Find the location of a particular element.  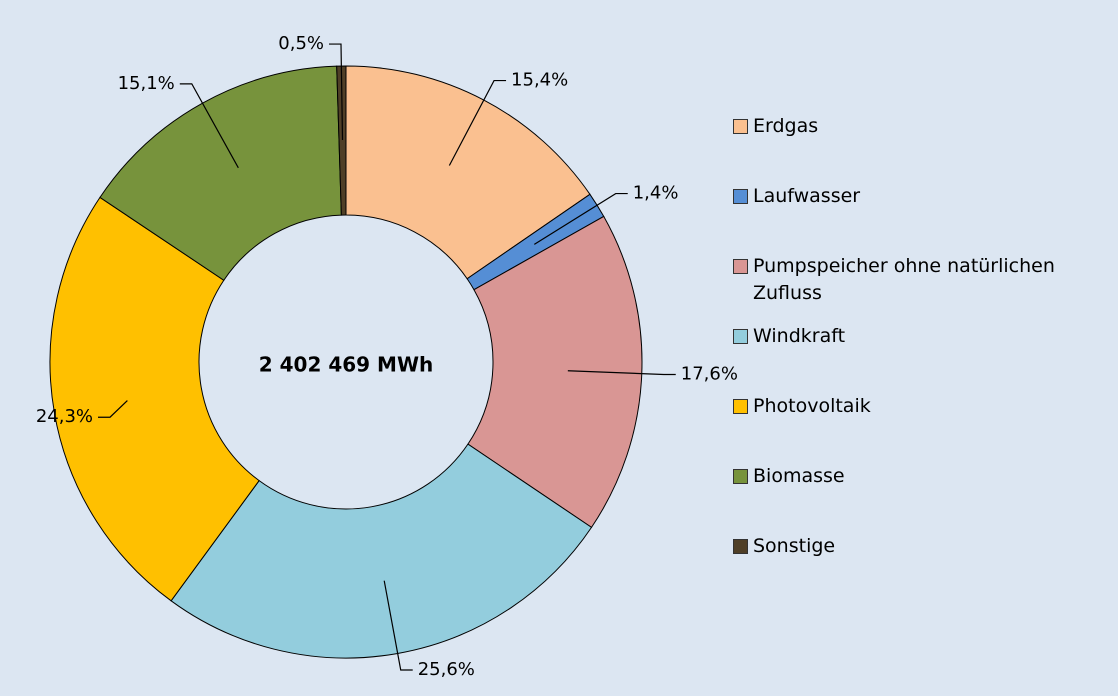

data-label: 1,4% is located at coordinates (656, 193).